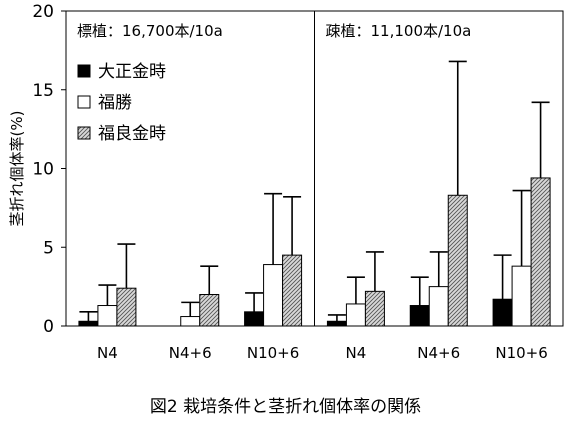 The height and width of the screenshot is (423, 571). What do you see at coordinates (285, 407) in the screenshot?
I see `figure-caption: 図2 栽培条件と茎折れ個体率の関係` at bounding box center [285, 407].